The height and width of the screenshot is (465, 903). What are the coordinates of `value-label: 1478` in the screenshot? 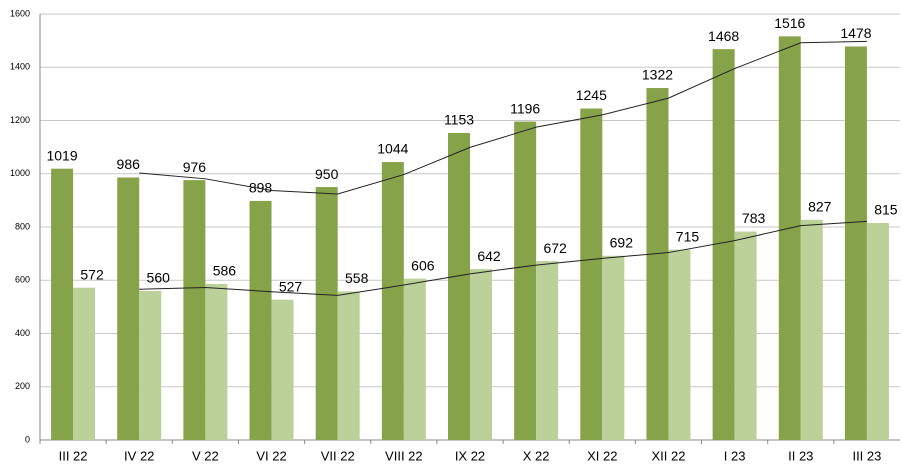 It's located at (855, 33).